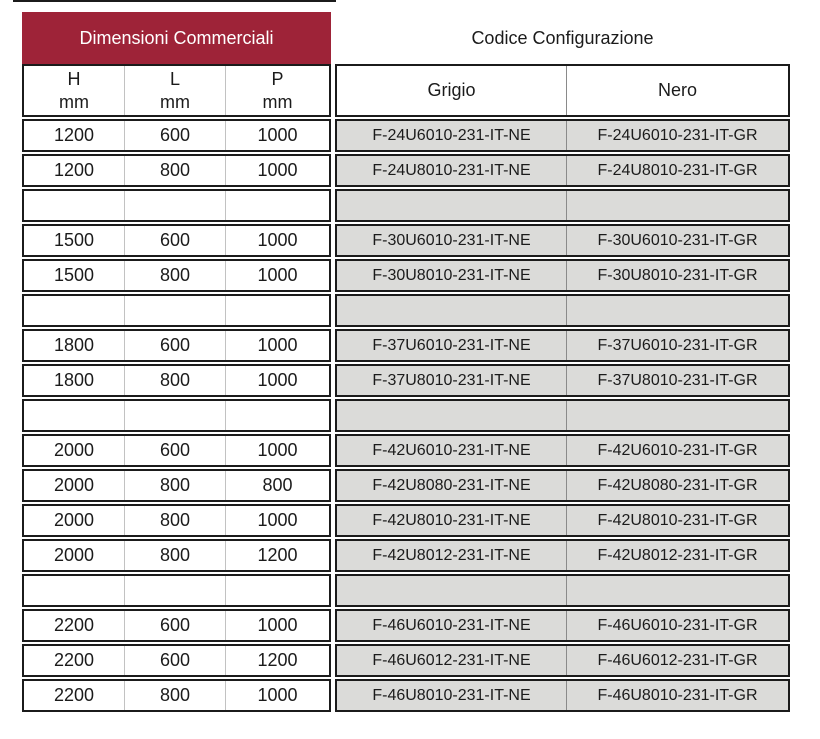 Image resolution: width=820 pixels, height=739 pixels. What do you see at coordinates (74, 79) in the screenshot?
I see `column-header-h-letter: H` at bounding box center [74, 79].